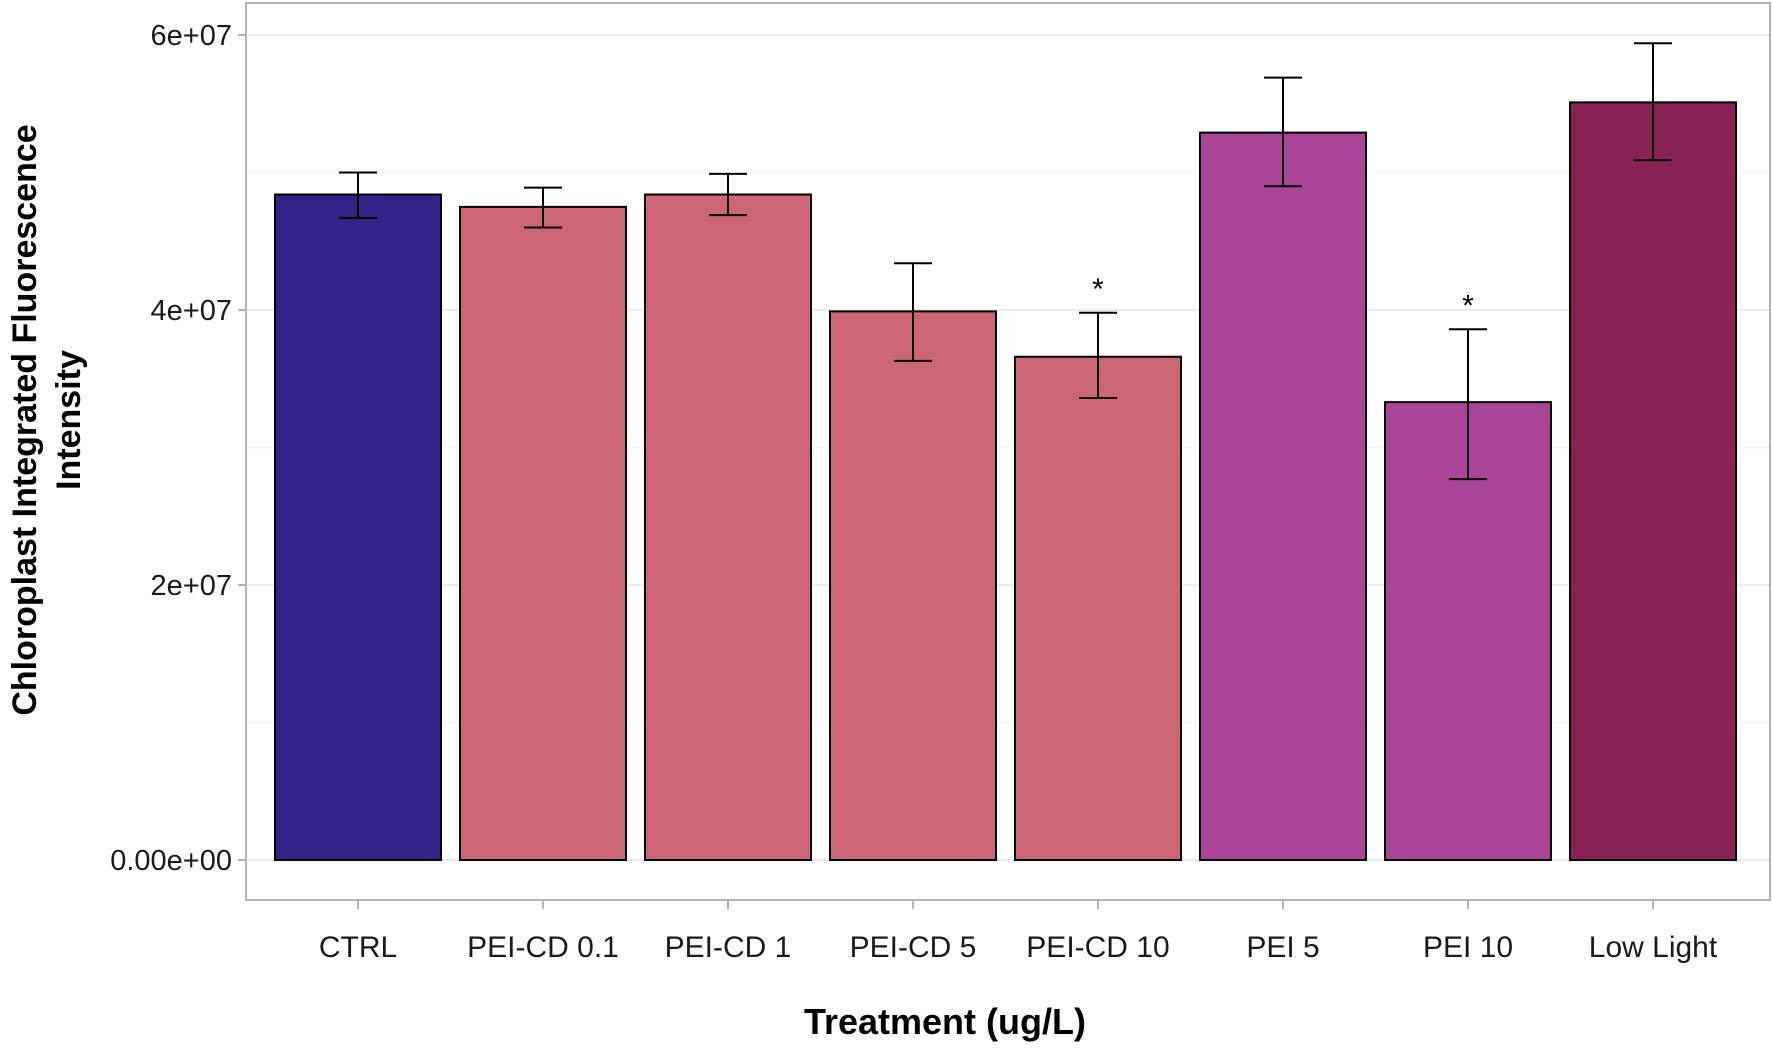 Image resolution: width=1772 pixels, height=1054 pixels. What do you see at coordinates (1468, 947) in the screenshot?
I see `x-tick-label: PEI 10` at bounding box center [1468, 947].